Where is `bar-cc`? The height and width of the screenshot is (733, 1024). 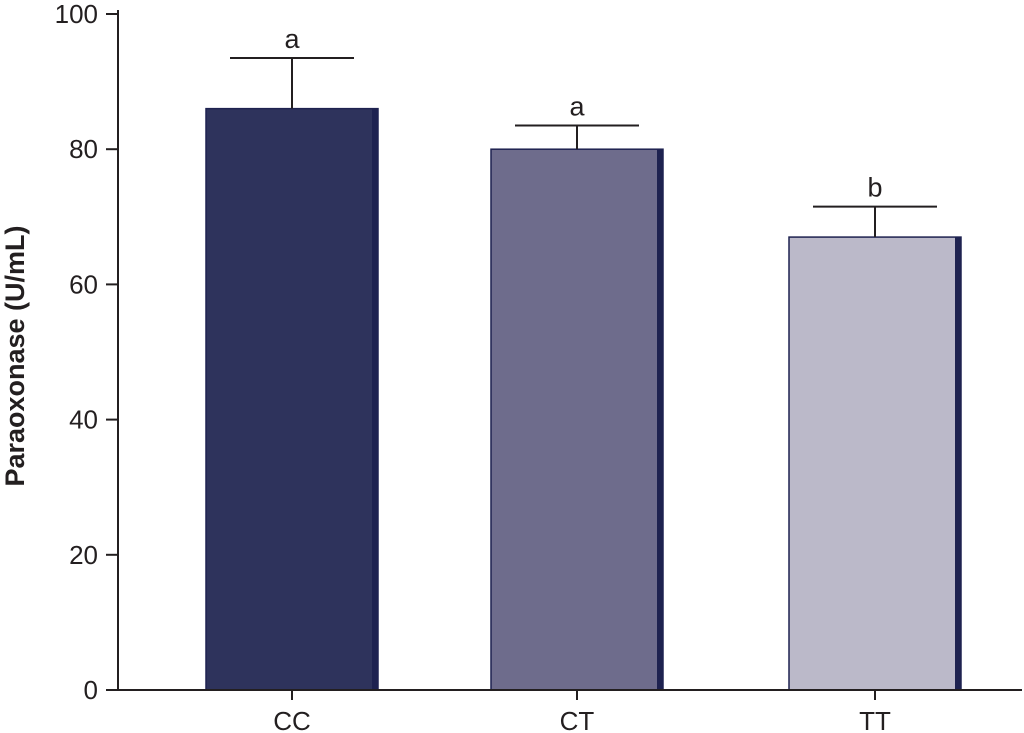
bar-cc is located at coordinates (292, 399).